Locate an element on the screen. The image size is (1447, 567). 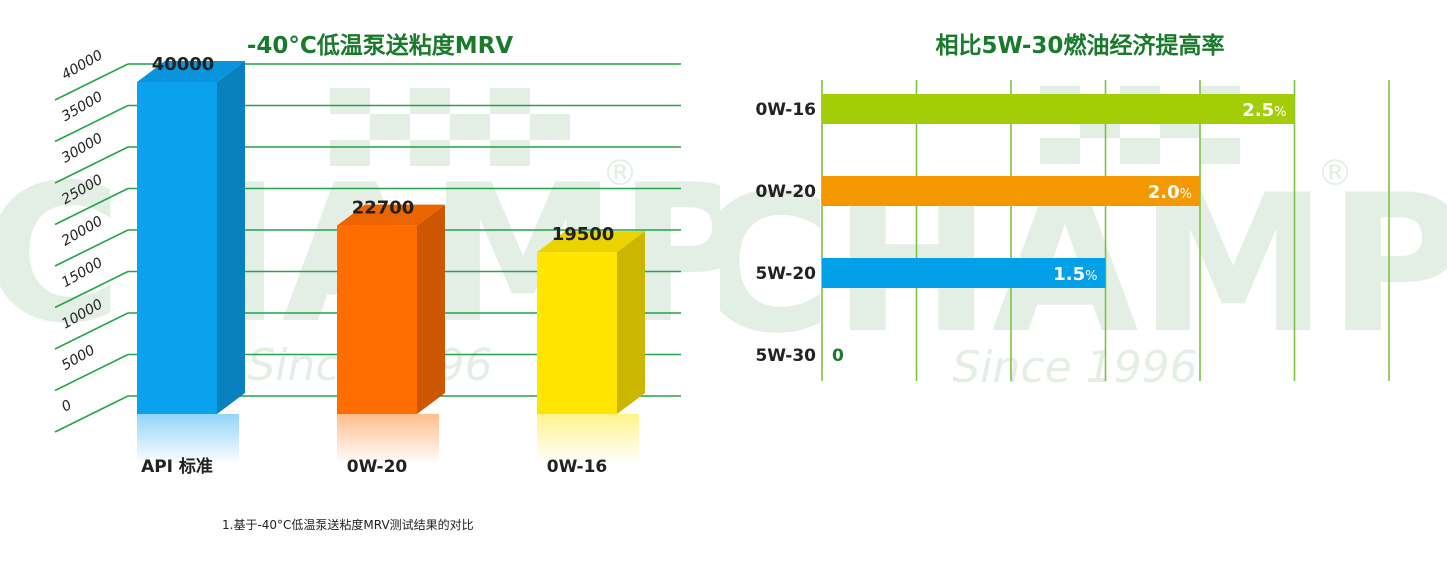
y-tick-label: 0 is located at coordinates (67, 406).